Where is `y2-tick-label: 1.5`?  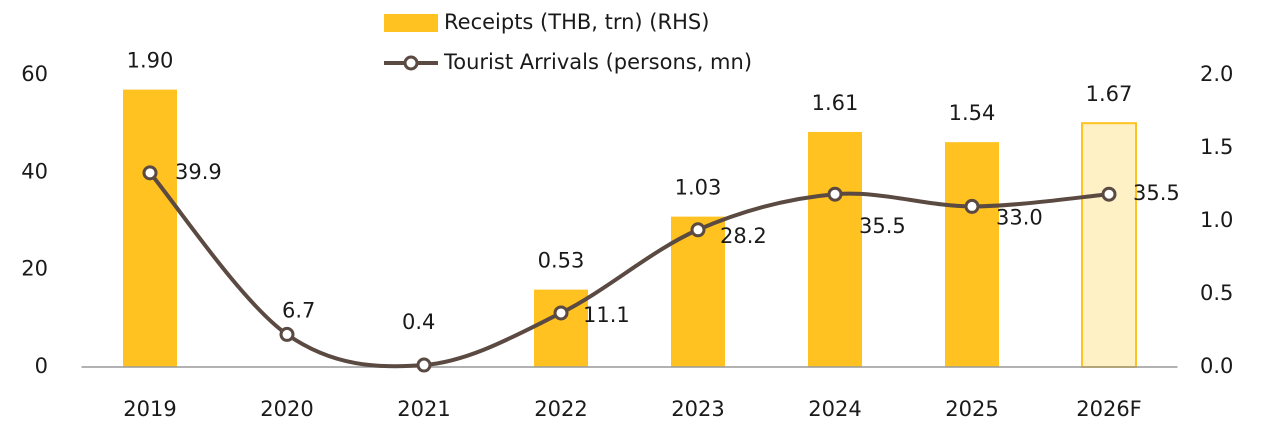 y2-tick-label: 1.5 is located at coordinates (1216, 147).